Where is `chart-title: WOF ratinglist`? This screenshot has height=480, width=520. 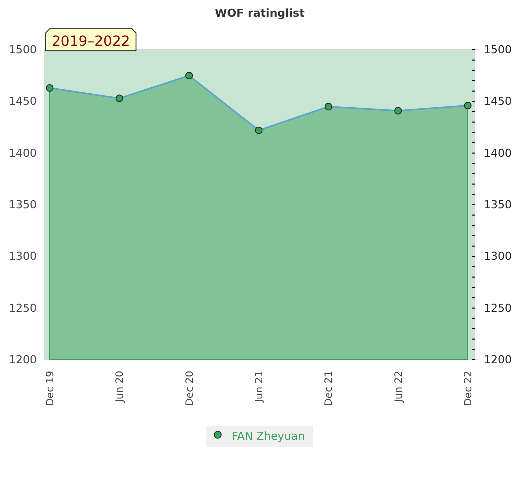 chart-title: WOF ratinglist is located at coordinates (260, 13).